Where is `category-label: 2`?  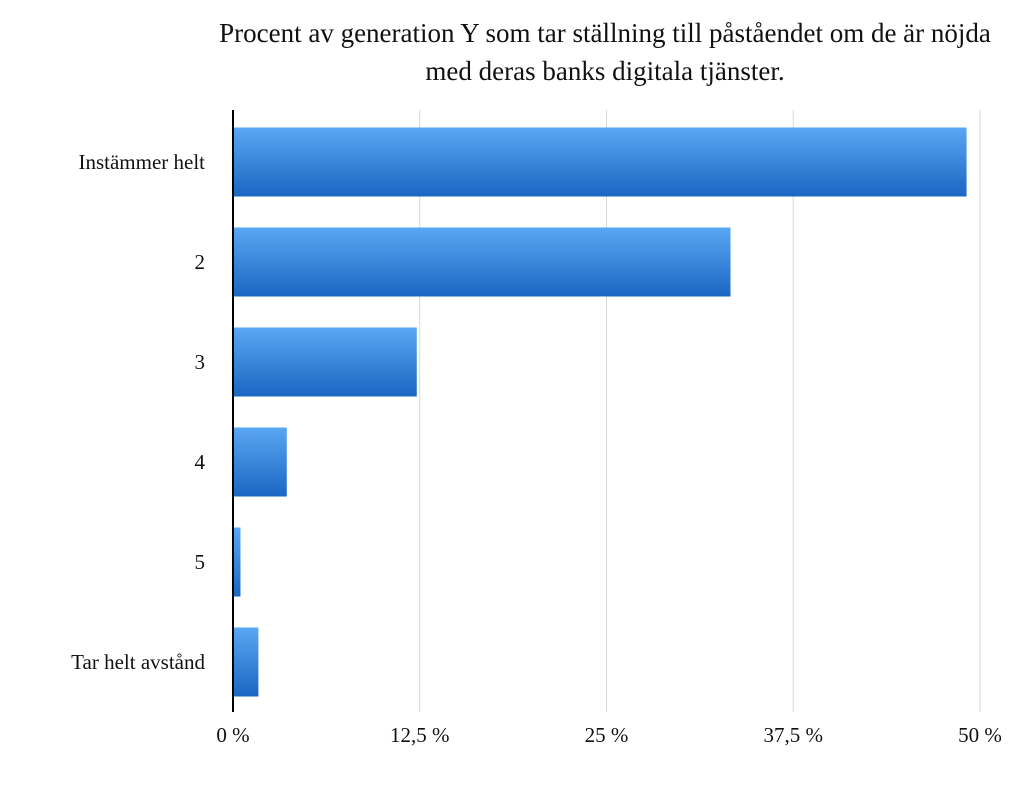 category-label: 2 is located at coordinates (200, 262).